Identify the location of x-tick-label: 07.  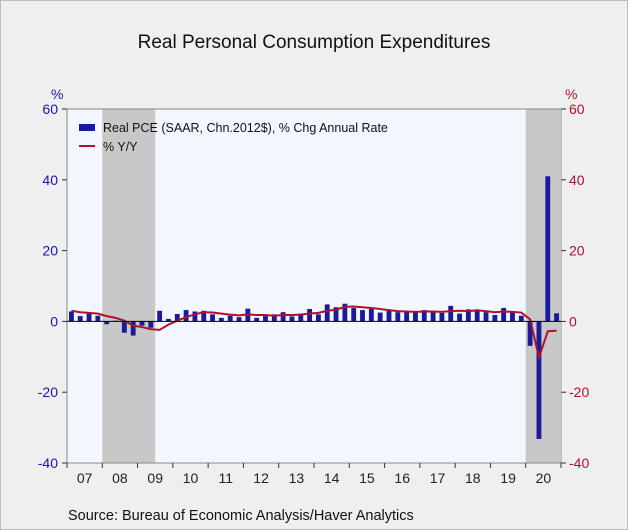
(85, 478).